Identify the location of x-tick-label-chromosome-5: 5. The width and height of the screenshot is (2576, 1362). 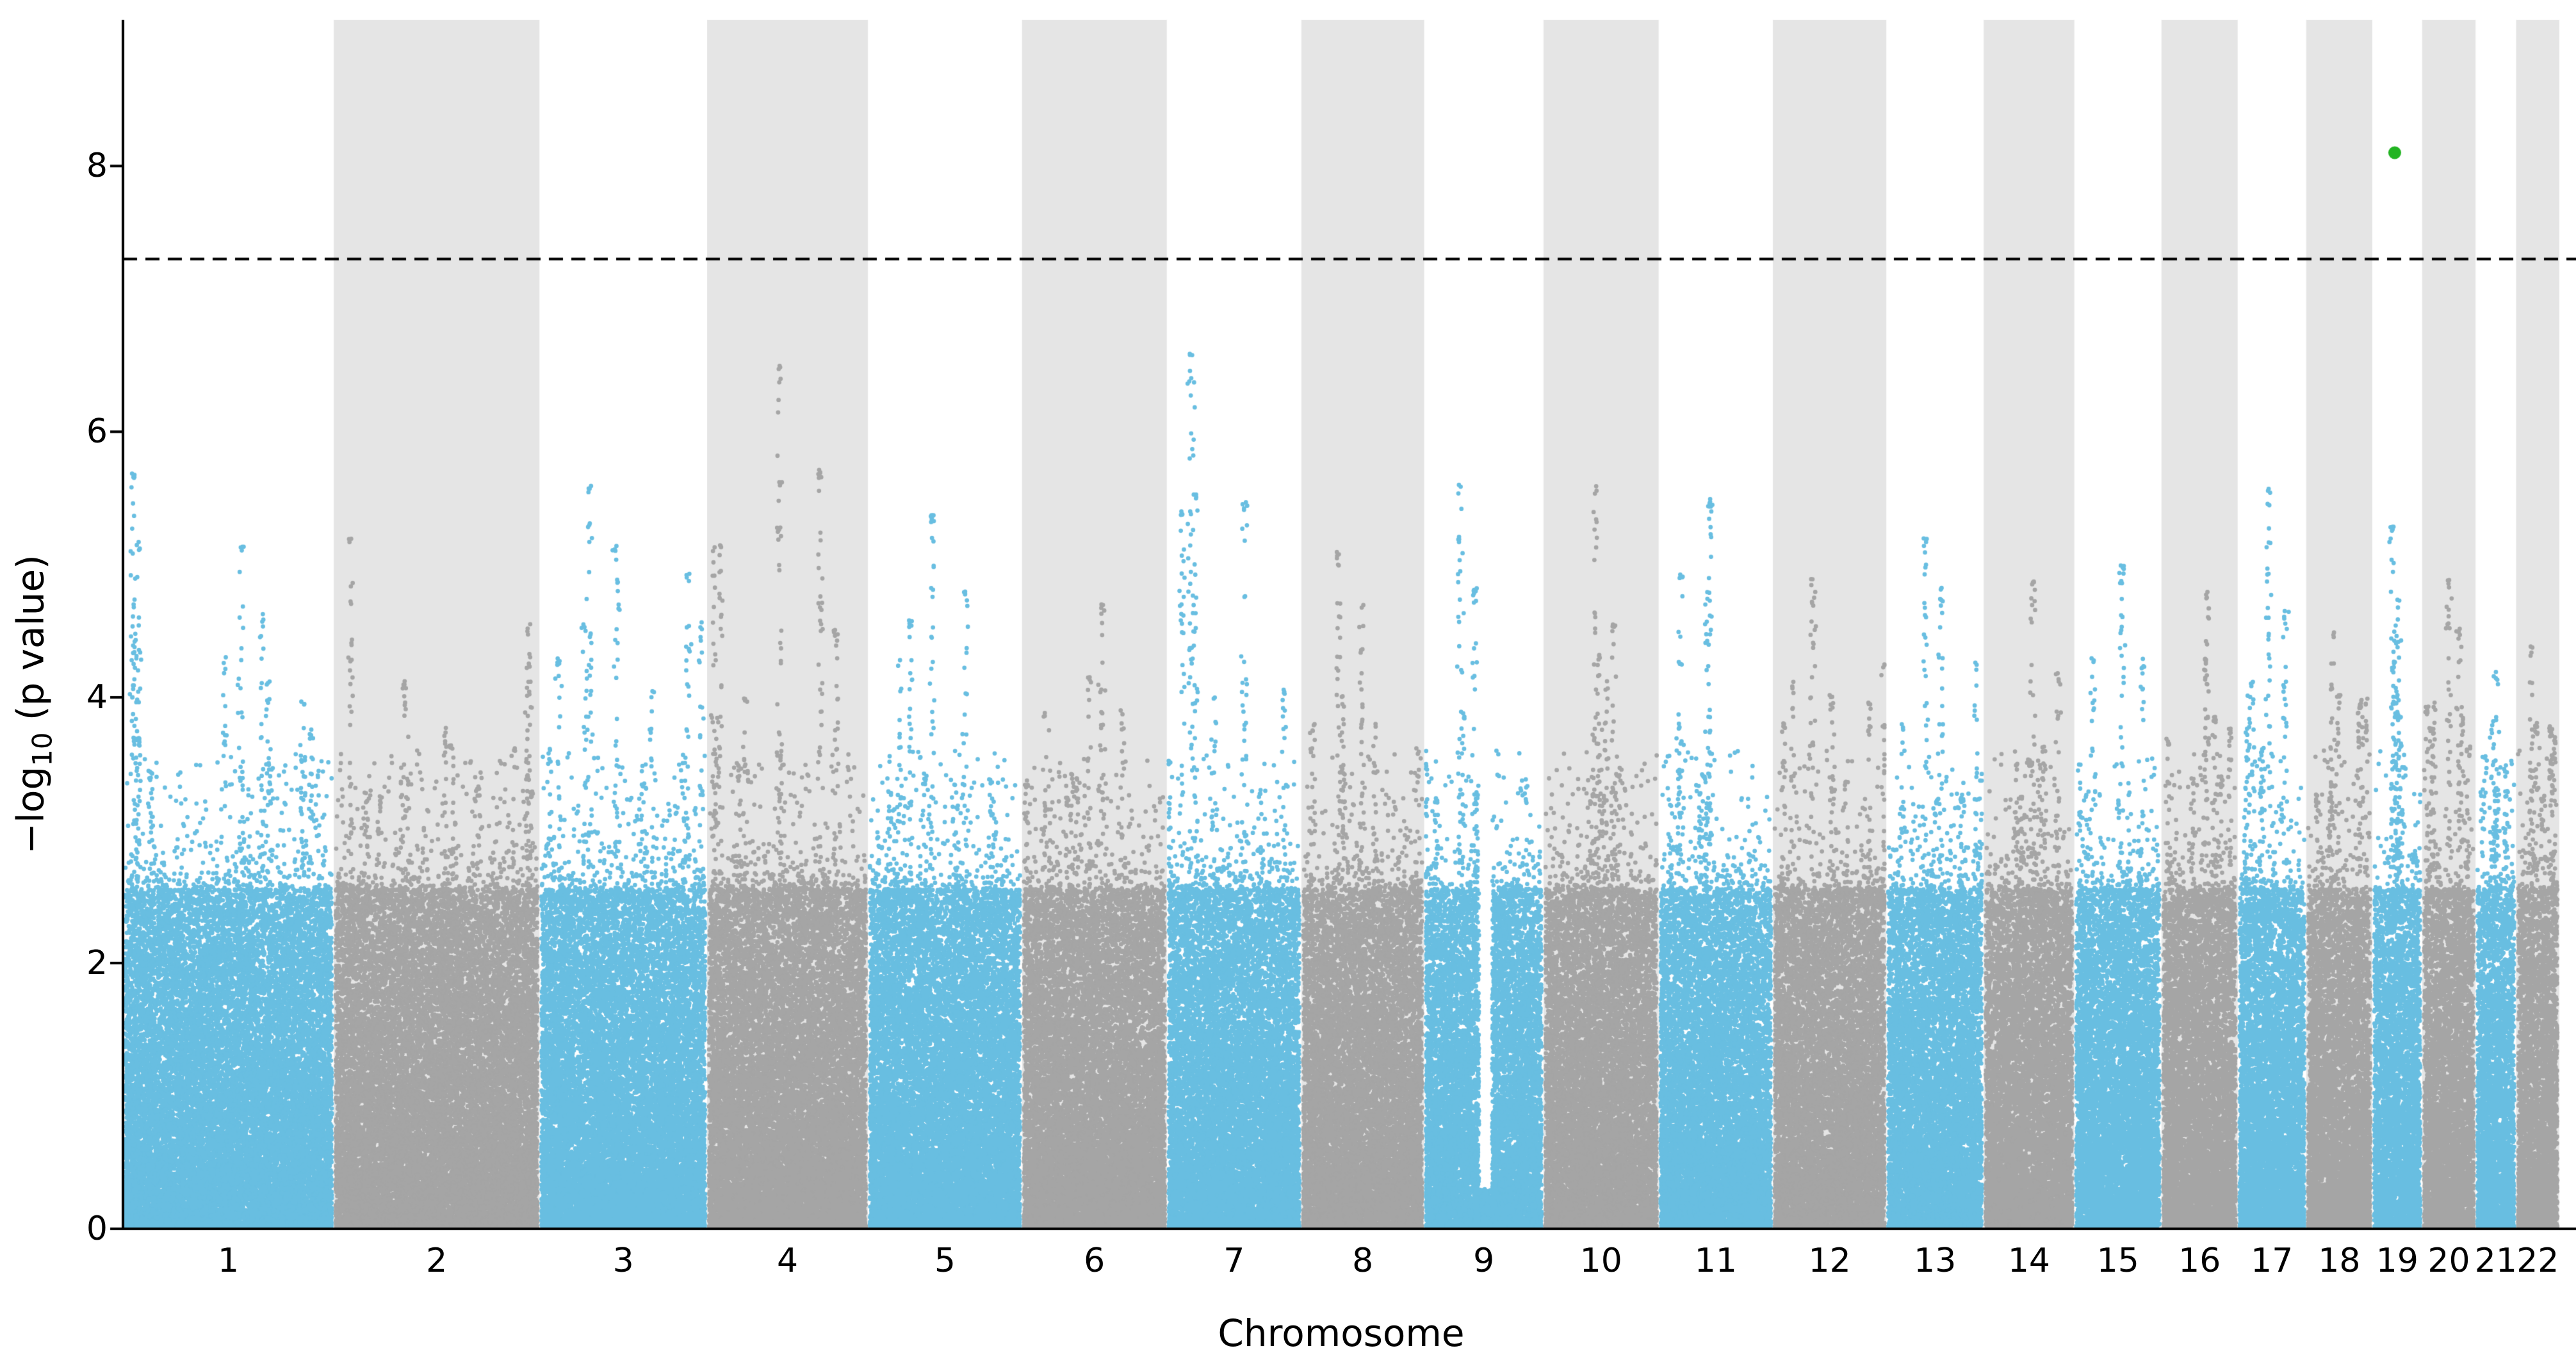
(945, 1261).